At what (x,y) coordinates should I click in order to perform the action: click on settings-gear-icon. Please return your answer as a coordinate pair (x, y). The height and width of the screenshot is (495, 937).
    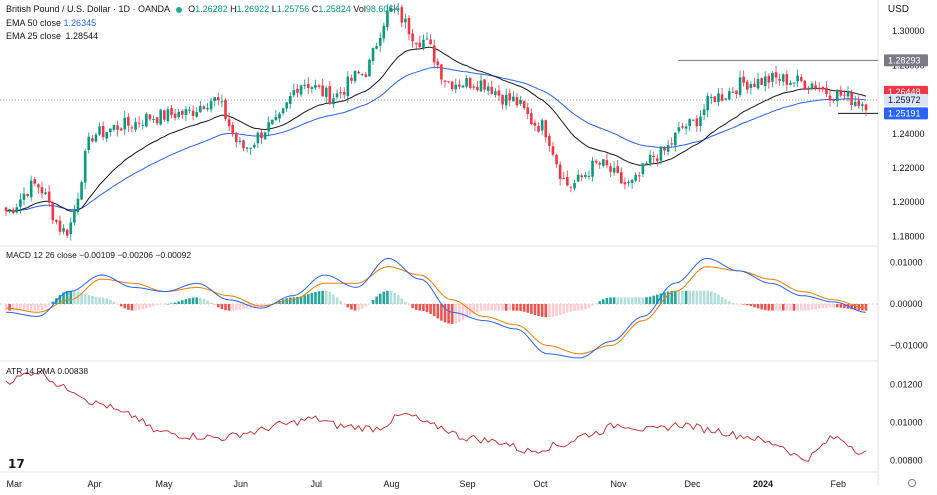
    Looking at the image, I should click on (912, 483).